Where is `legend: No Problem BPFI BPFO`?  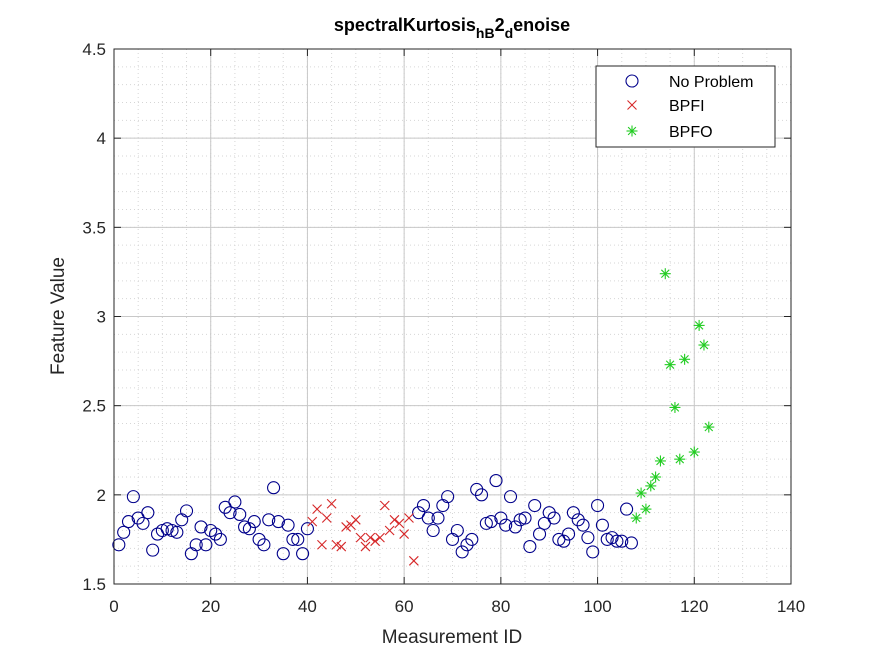
legend: No Problem BPFI BPFO is located at coordinates (685, 106).